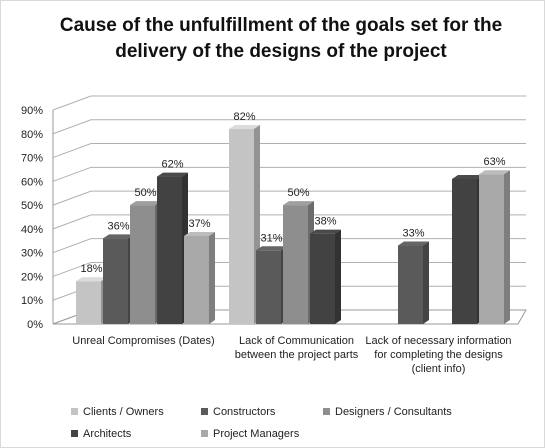 This screenshot has width=545, height=448. Describe the element at coordinates (32, 182) in the screenshot. I see `y-tick-label: 60%` at that location.